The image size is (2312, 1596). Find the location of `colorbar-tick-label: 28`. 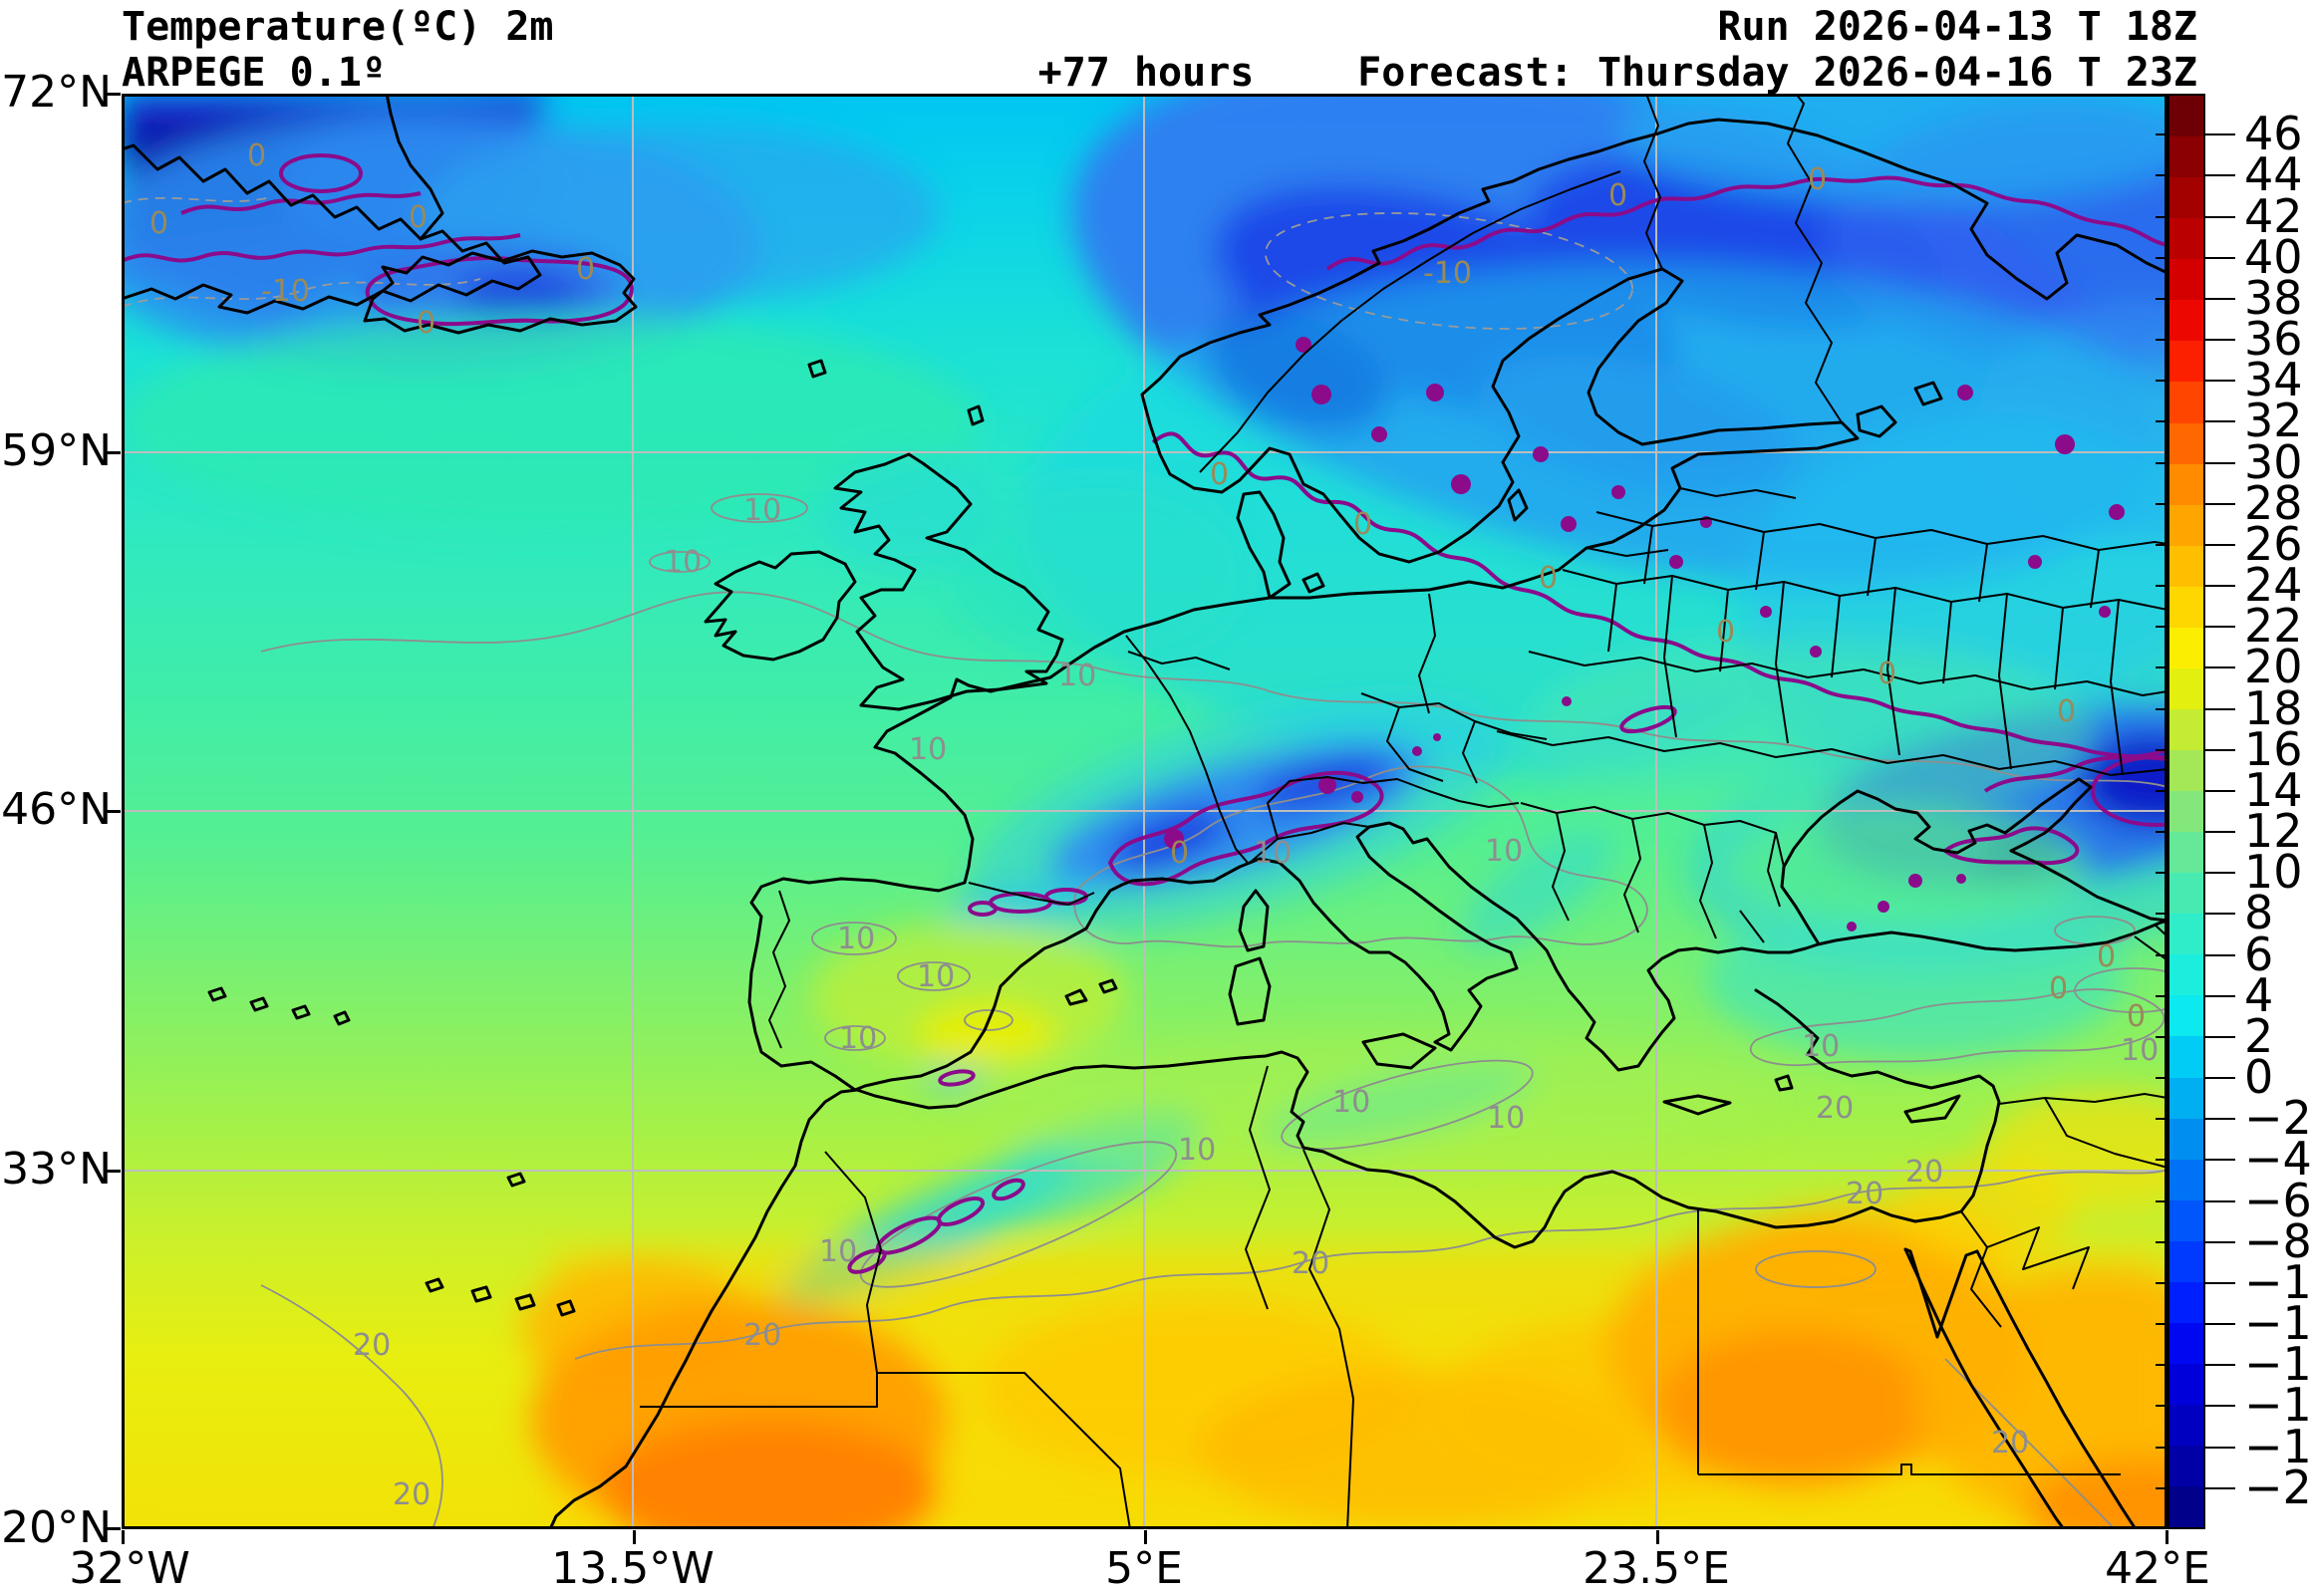

colorbar-tick-label: 28 is located at coordinates (2273, 502).